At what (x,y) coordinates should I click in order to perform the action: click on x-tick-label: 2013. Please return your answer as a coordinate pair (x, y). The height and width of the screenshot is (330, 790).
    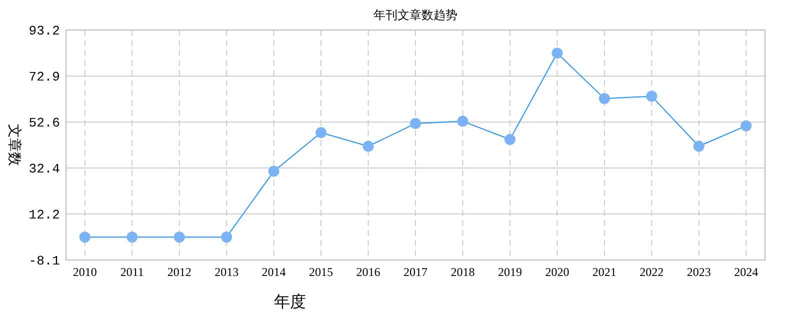
    Looking at the image, I should click on (226, 272).